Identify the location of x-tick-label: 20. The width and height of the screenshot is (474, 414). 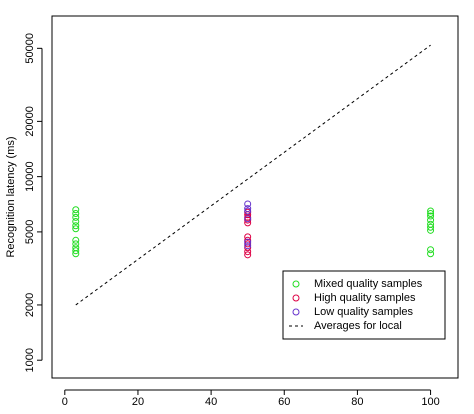
(138, 402).